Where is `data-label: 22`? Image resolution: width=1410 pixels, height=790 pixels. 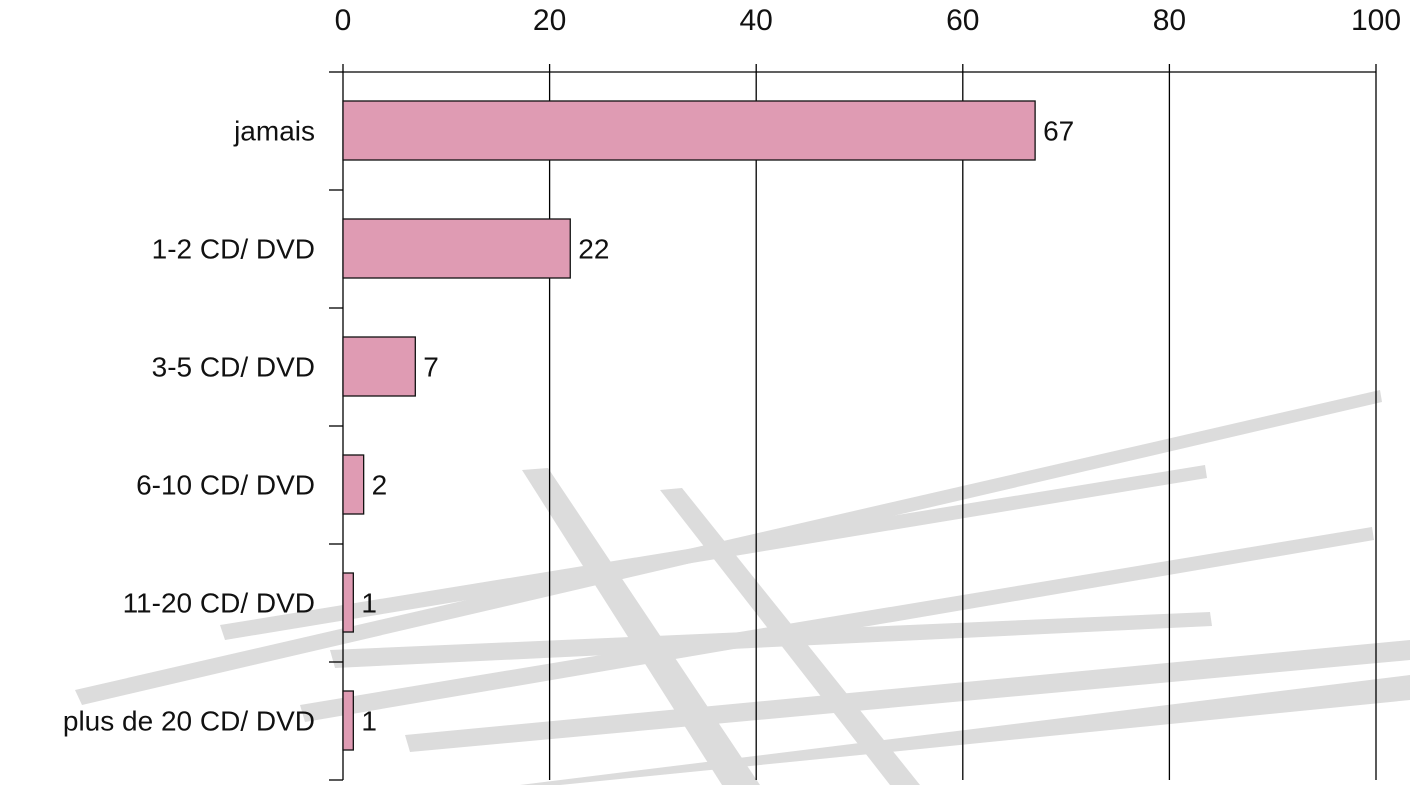
data-label: 22 is located at coordinates (593, 249).